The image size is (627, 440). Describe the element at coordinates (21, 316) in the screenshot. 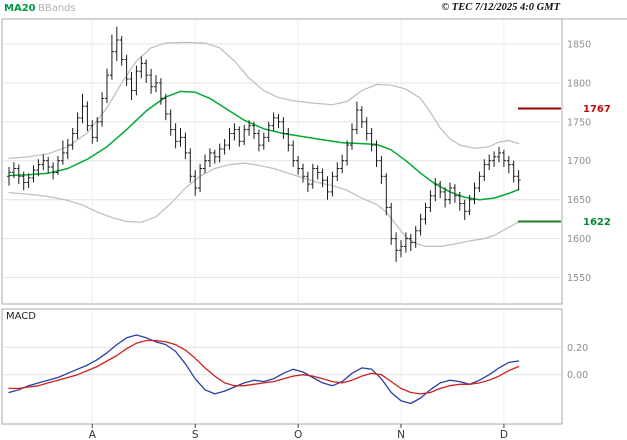

I see `macd-panel-label: MACD` at that location.